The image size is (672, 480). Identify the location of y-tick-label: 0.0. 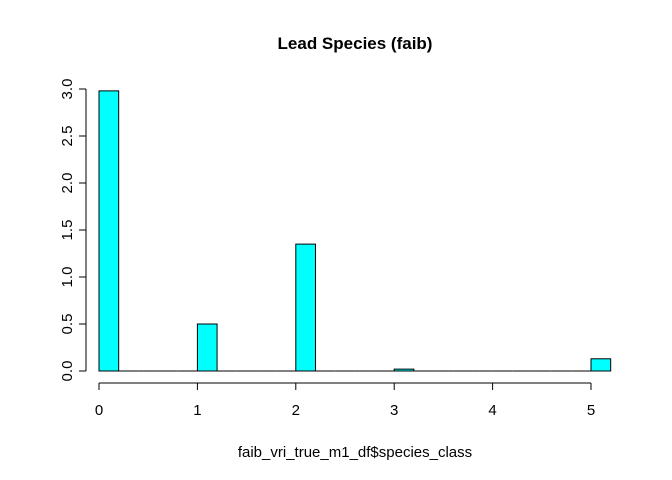
(67, 371).